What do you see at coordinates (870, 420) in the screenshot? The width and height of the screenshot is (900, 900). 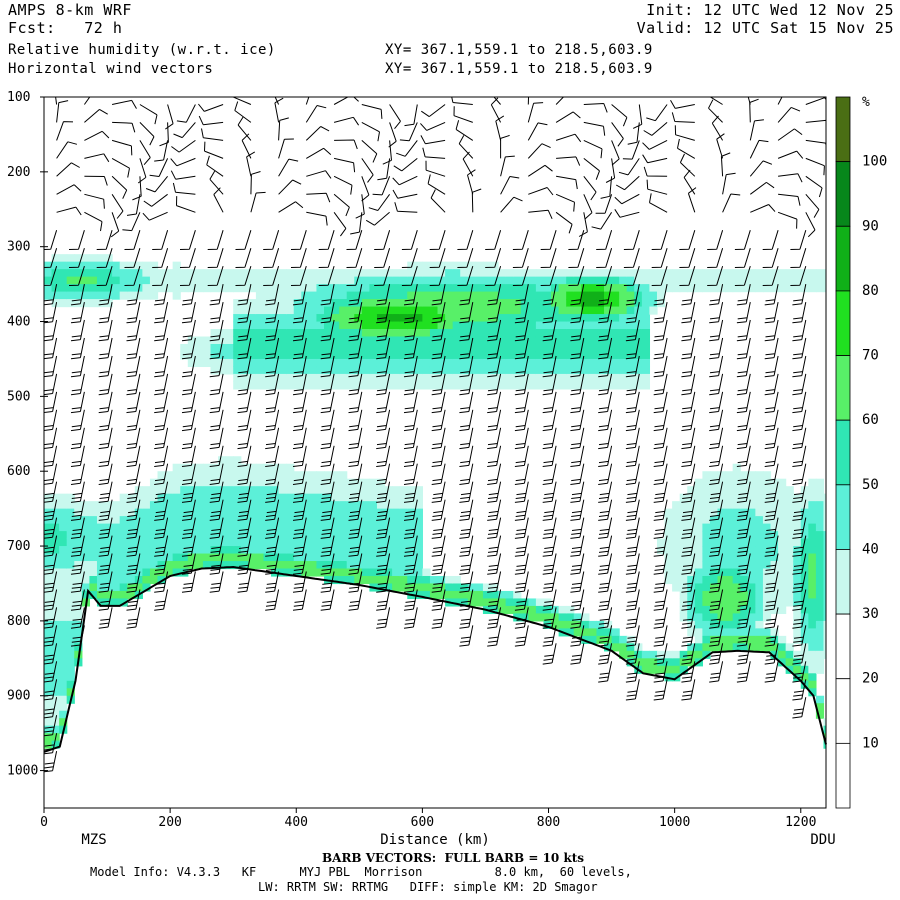 I see `colorbar-tick-label: 60` at bounding box center [870, 420].